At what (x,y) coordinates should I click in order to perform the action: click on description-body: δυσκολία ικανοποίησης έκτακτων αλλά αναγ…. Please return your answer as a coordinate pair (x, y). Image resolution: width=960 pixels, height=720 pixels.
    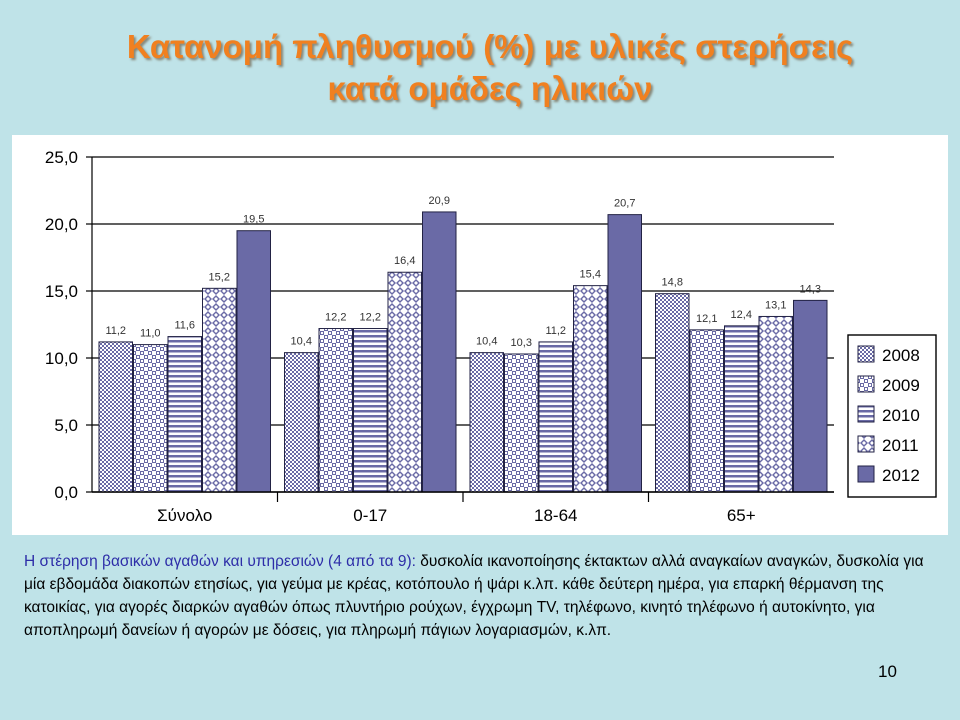
    Looking at the image, I should click on (474, 596).